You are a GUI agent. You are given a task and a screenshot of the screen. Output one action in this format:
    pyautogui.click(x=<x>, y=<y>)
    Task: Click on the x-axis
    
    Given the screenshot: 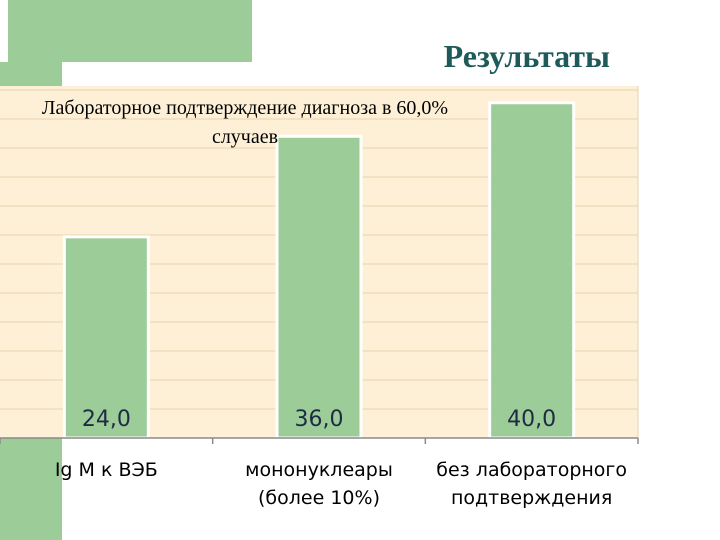 What is the action you would take?
    pyautogui.click(x=319, y=440)
    